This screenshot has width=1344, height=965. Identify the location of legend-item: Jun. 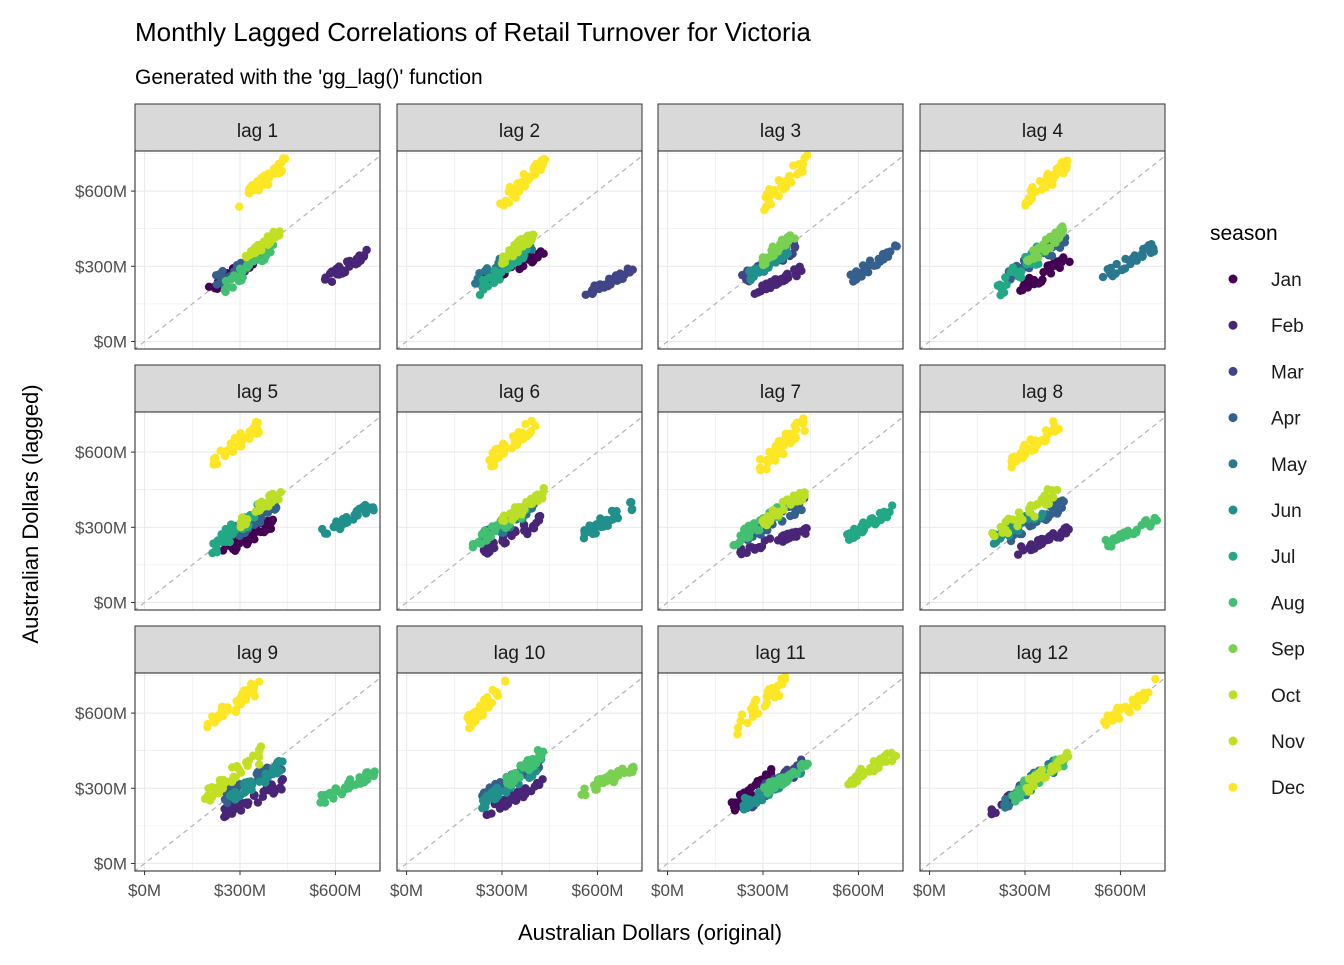
(1265, 511).